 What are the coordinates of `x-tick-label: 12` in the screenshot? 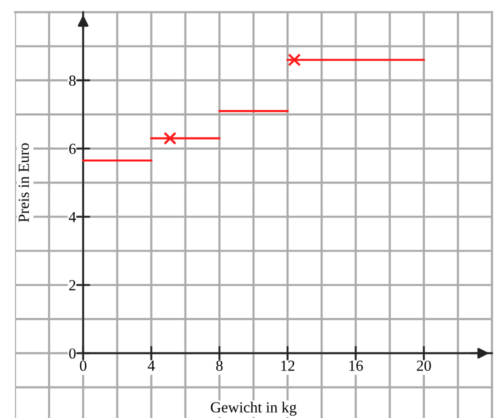 It's located at (287, 365).